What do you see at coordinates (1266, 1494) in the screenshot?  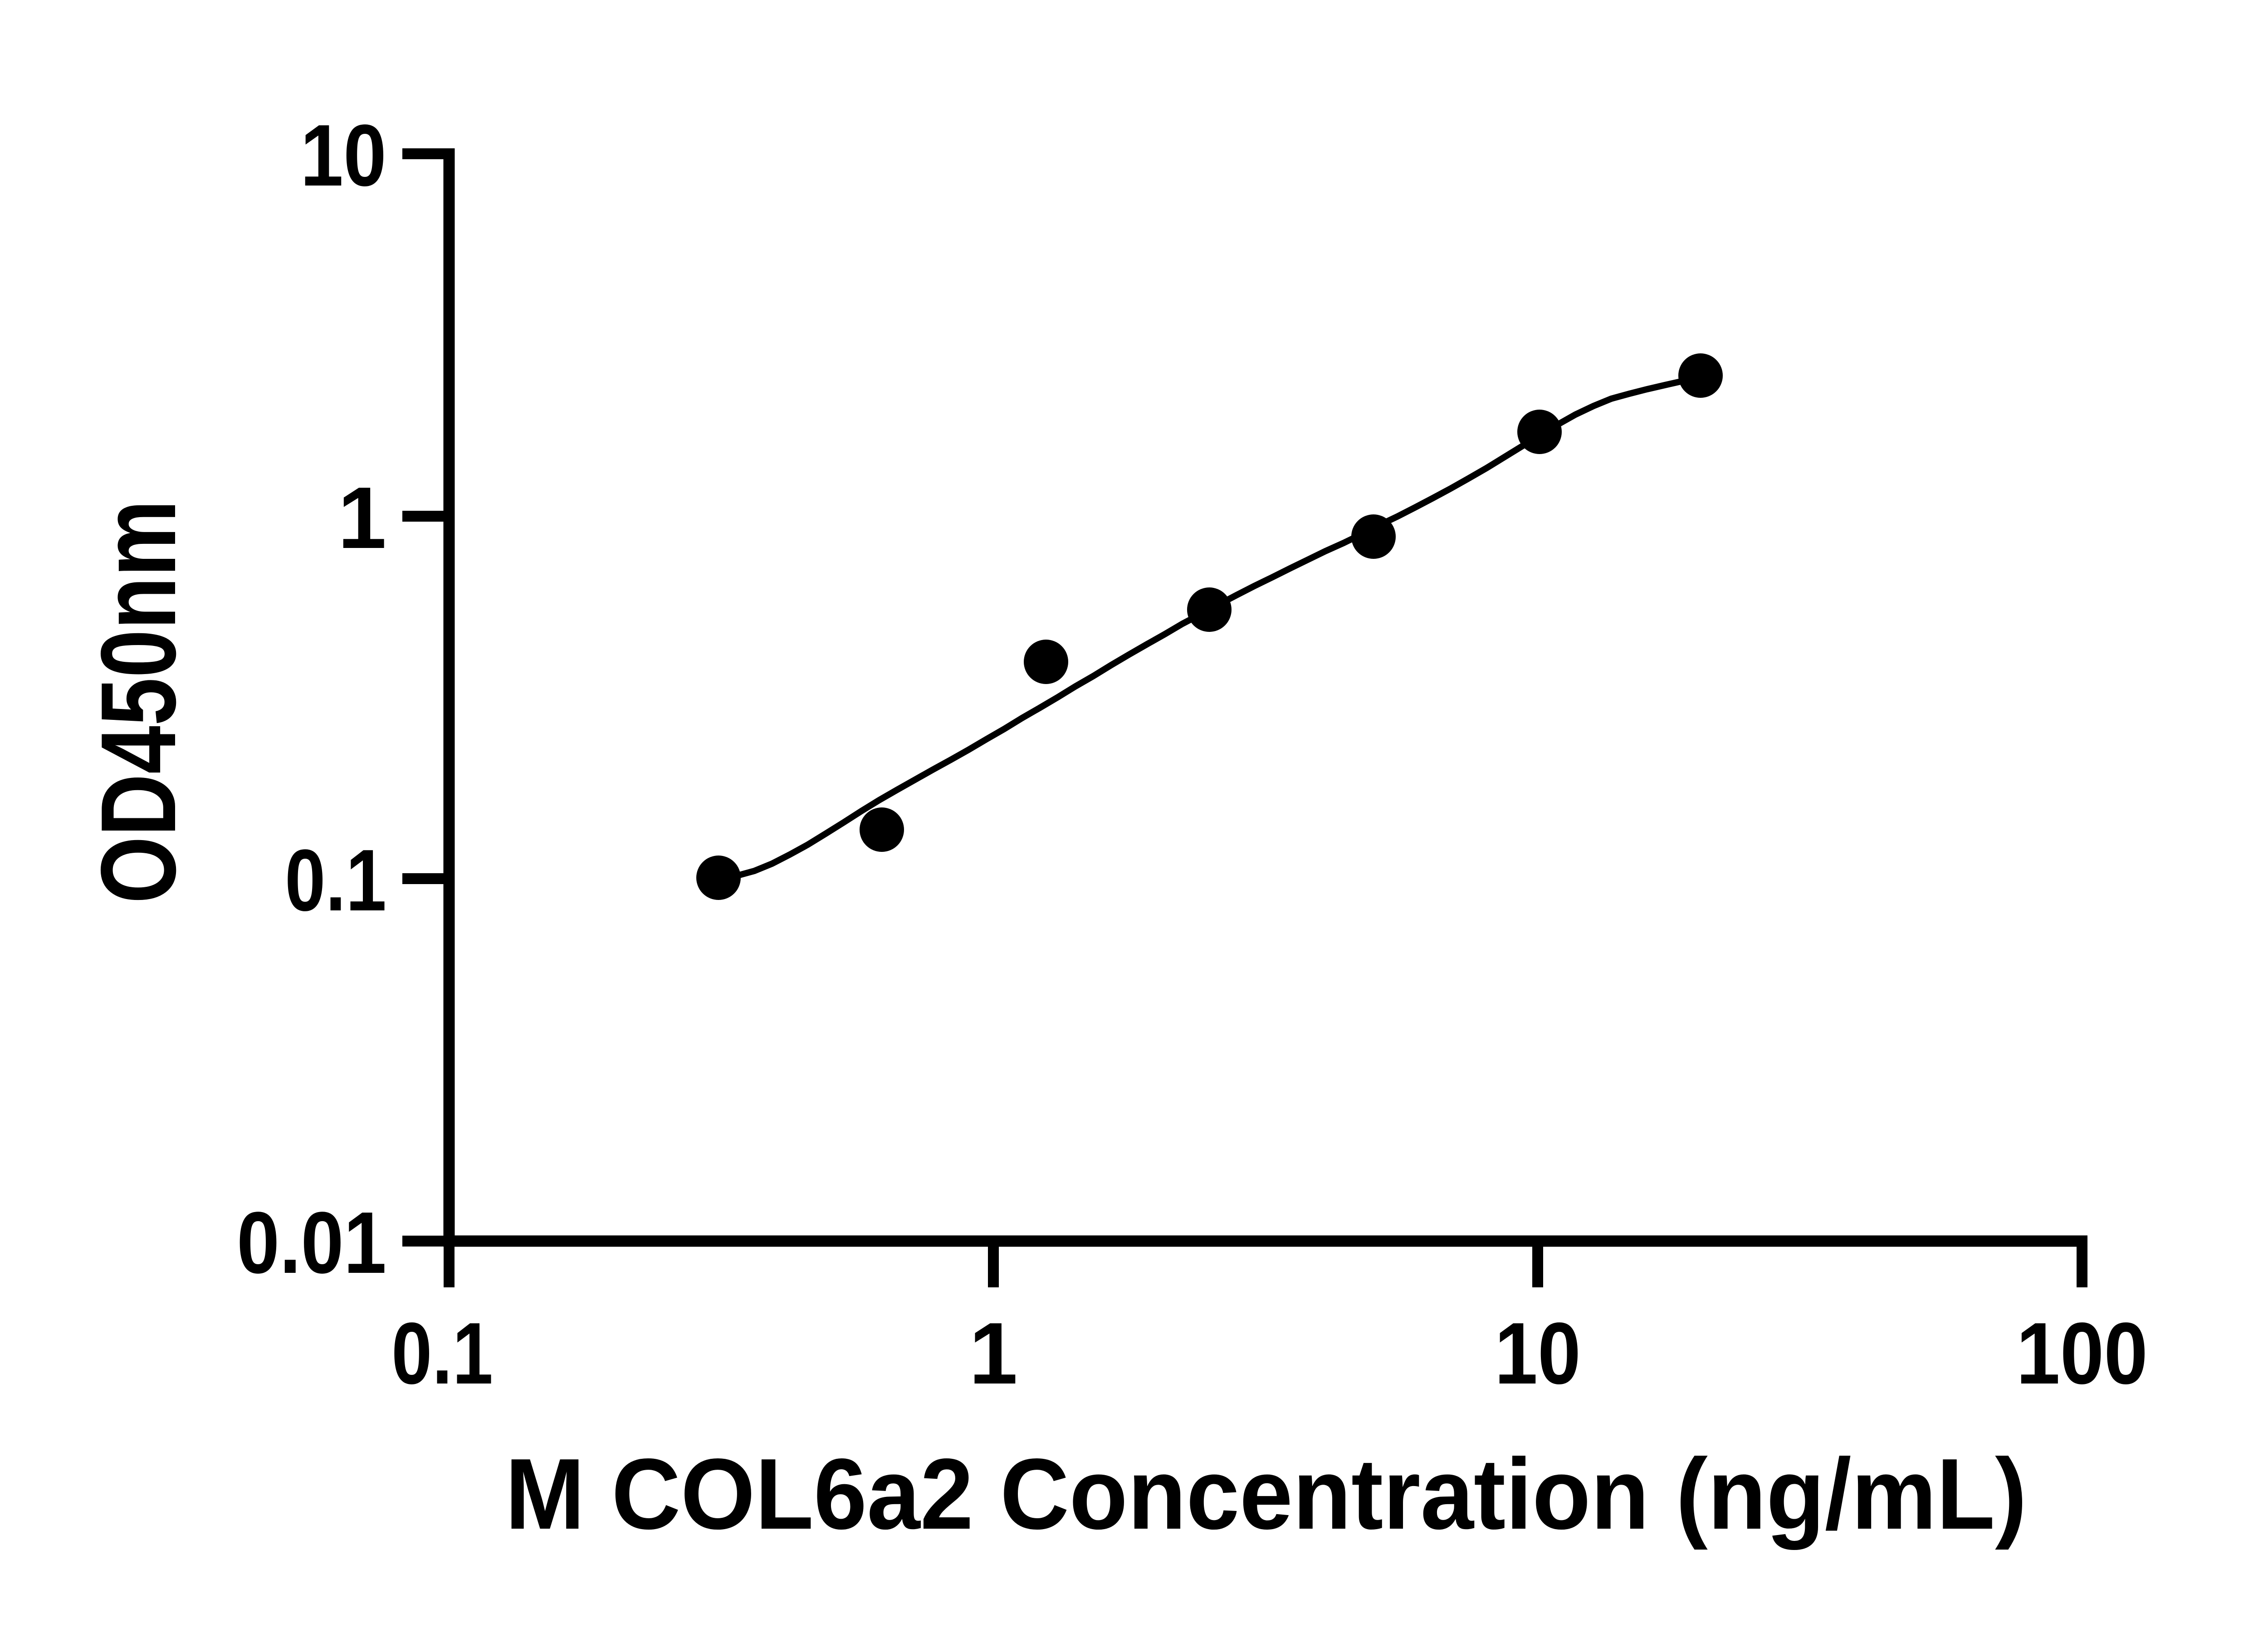 I see `svg-text: M COL6a2 Concentration (ng/mL)` at bounding box center [1266, 1494].